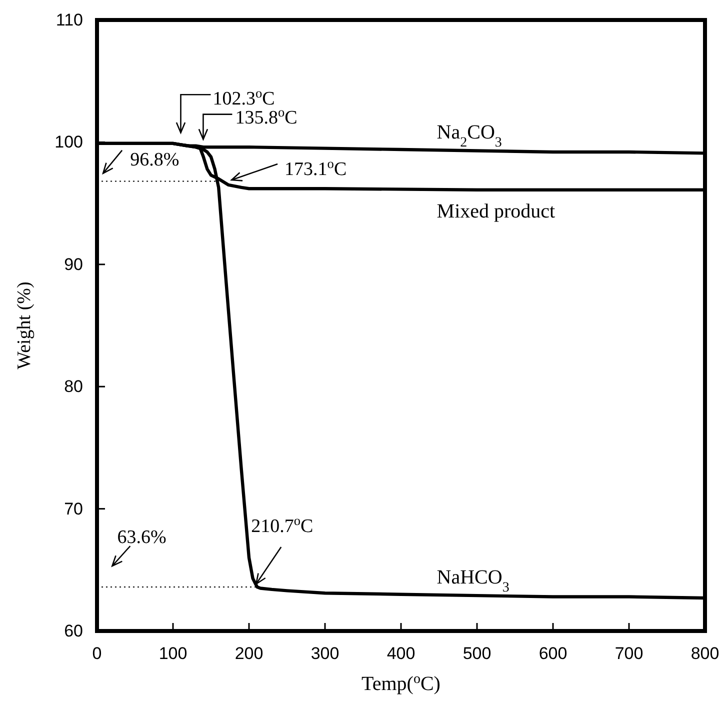  I want to click on y-tick-label: 110, so click(69, 20).